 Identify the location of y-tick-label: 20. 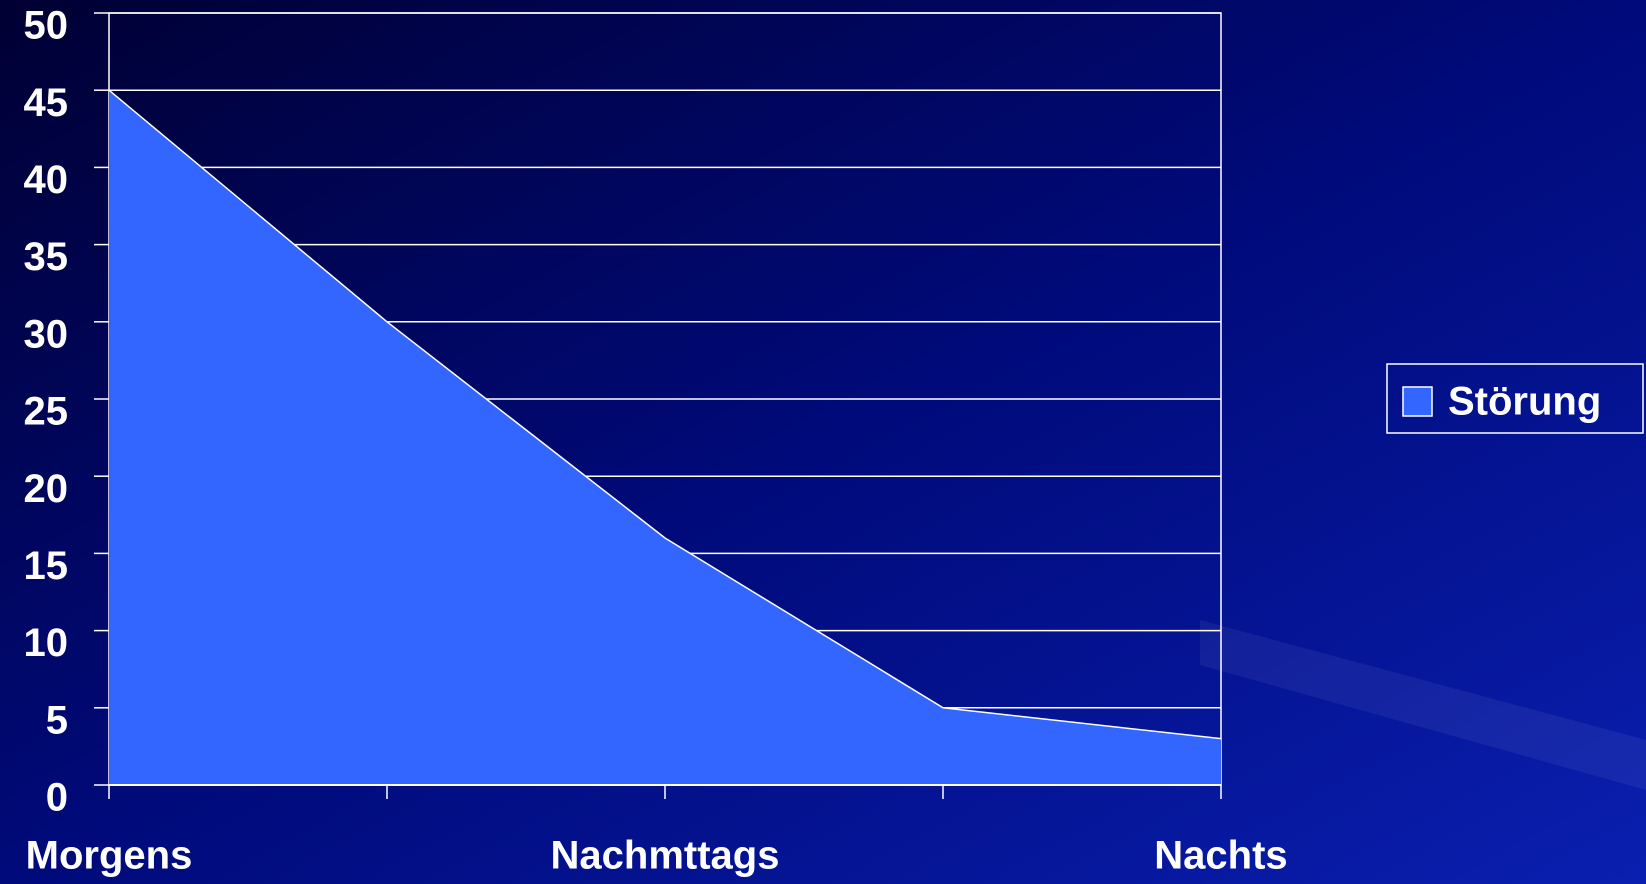
(46, 489).